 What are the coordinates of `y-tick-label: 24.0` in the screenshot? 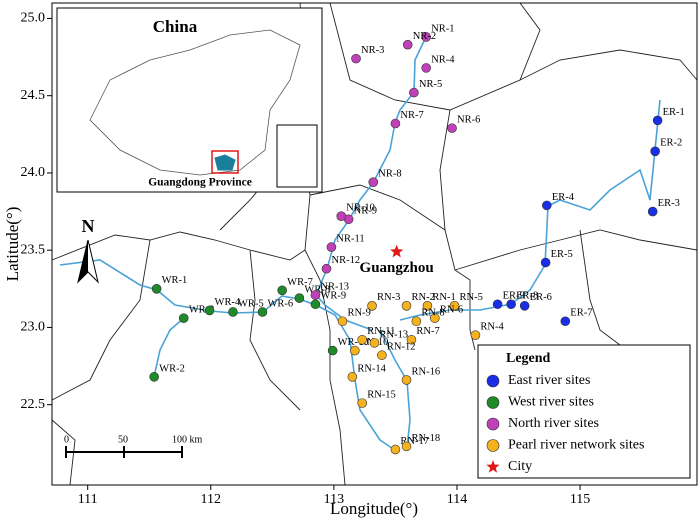 It's located at (33, 172).